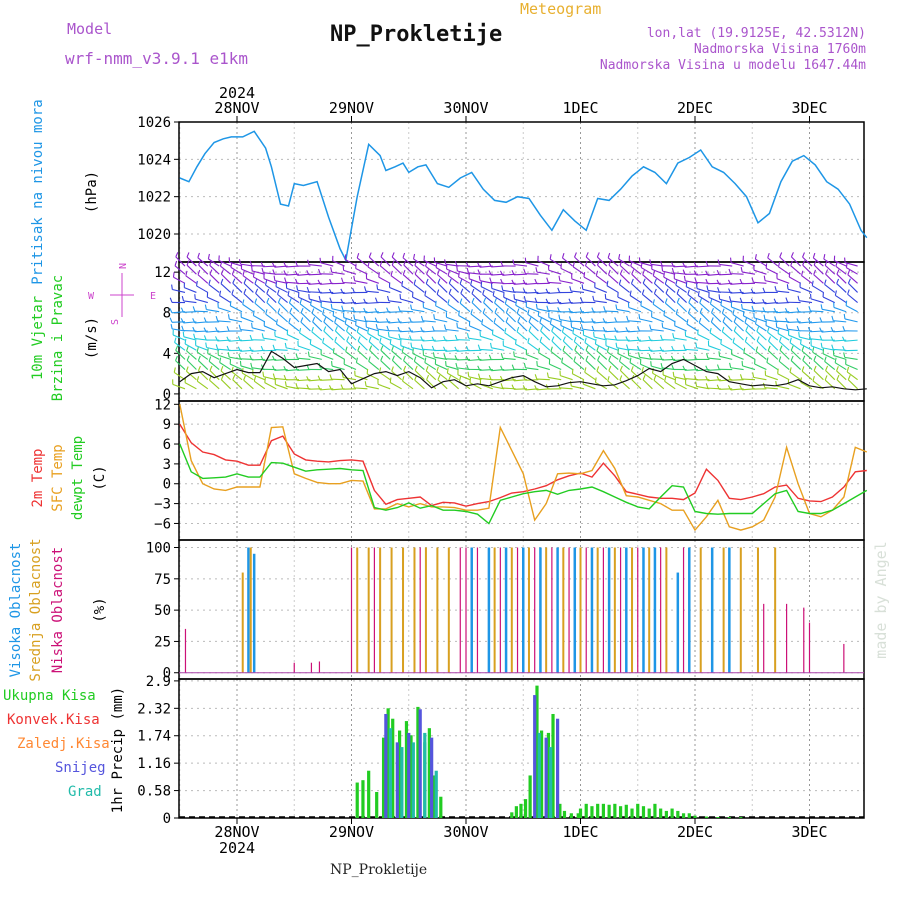 This screenshot has height=900, width=900. Describe the element at coordinates (561, 9) in the screenshot. I see `meteogram-subtitle: Meteogram` at that location.